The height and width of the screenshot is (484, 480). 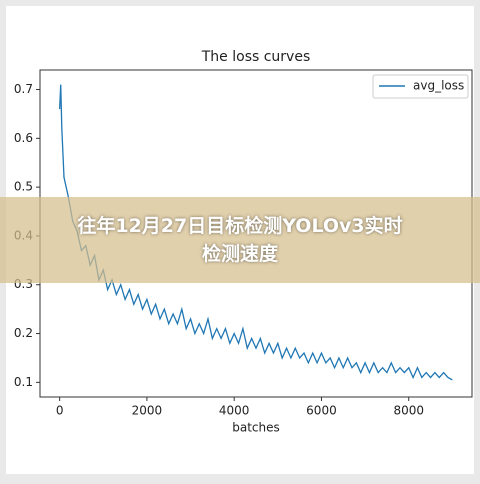 What do you see at coordinates (321, 411) in the screenshot?
I see `x-tick-label: 6000` at bounding box center [321, 411].